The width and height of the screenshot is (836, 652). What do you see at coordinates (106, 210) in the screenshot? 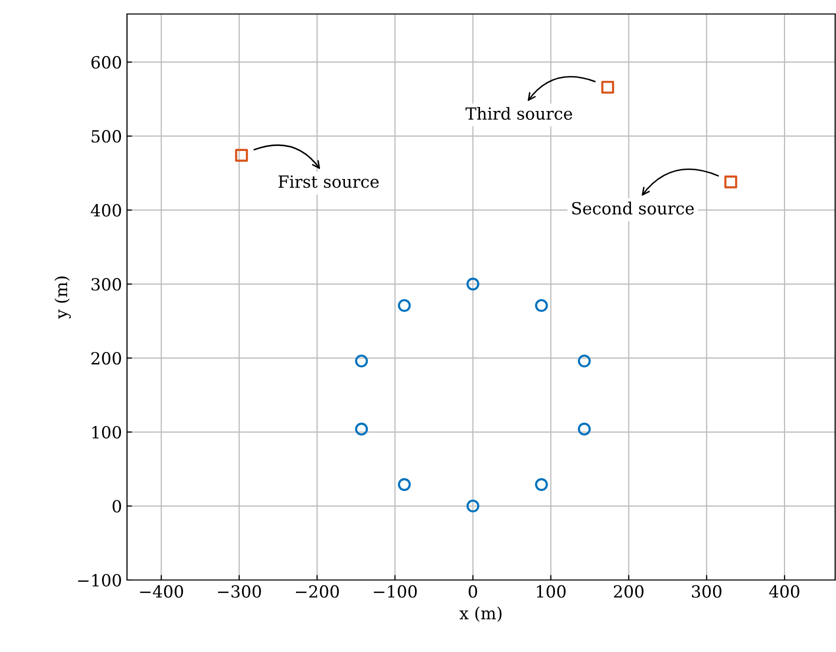
I see `y-tick-label: 400` at bounding box center [106, 210].